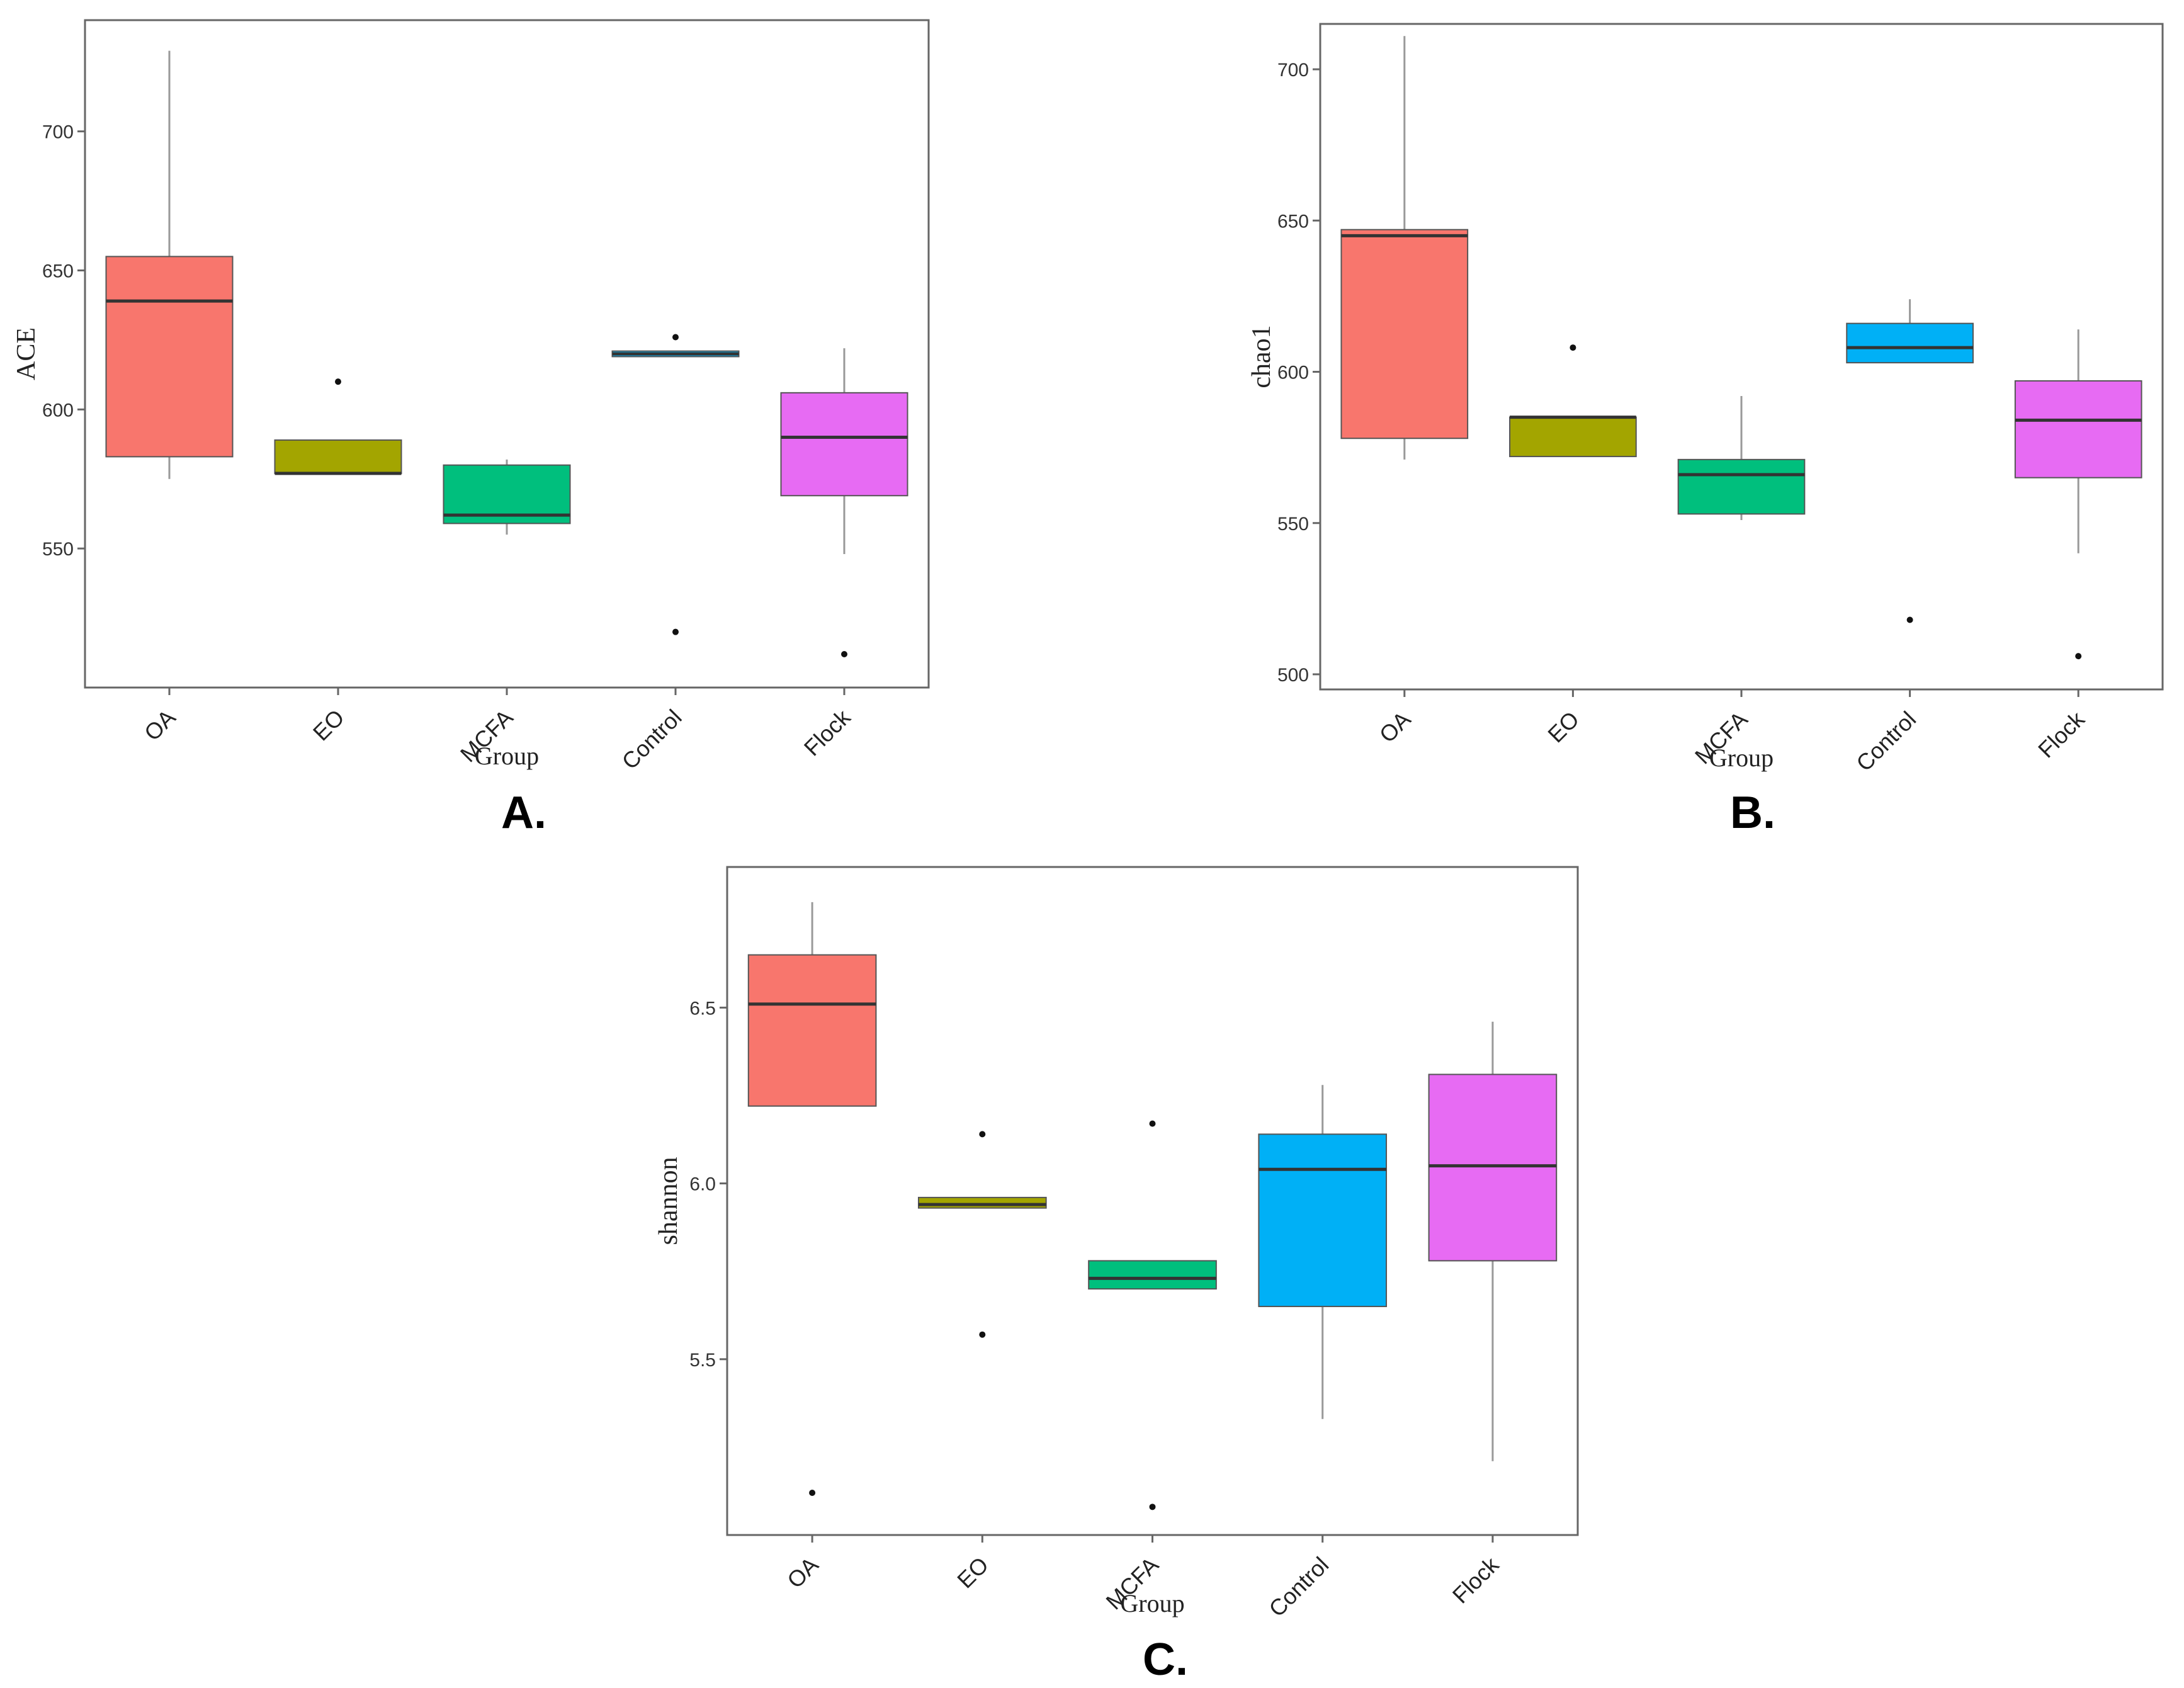 The width and height of the screenshot is (2184, 1688). Describe the element at coordinates (702, 1360) in the screenshot. I see `y-tick-label: 5.5` at that location.